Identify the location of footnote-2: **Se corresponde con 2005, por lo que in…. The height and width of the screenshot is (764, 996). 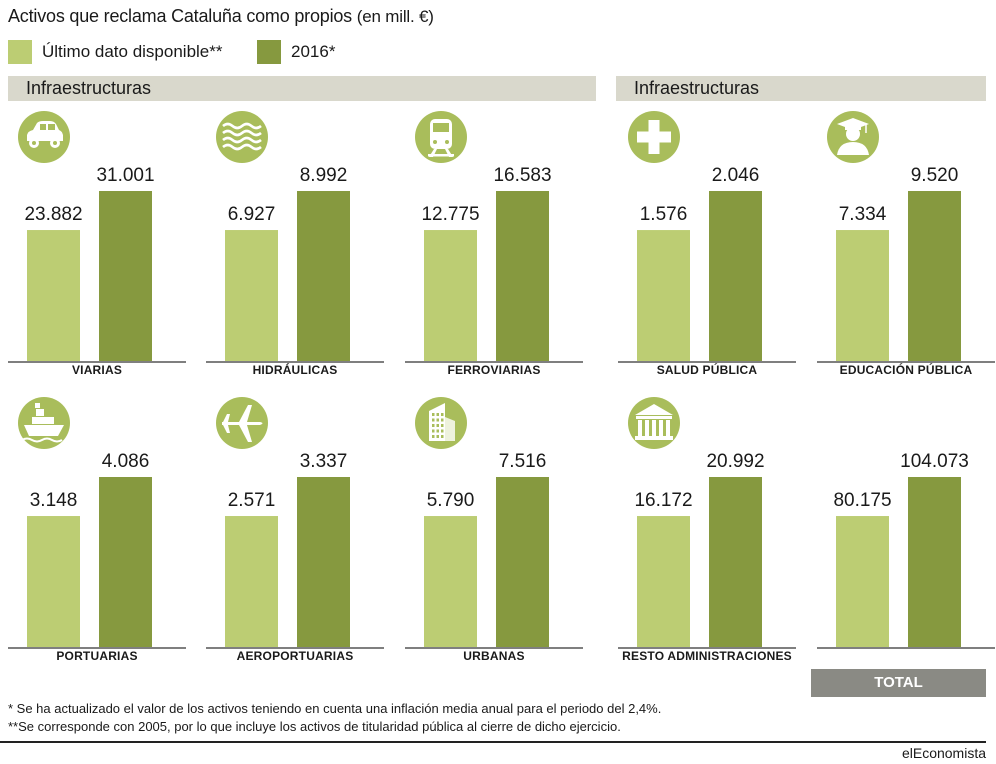
(314, 726).